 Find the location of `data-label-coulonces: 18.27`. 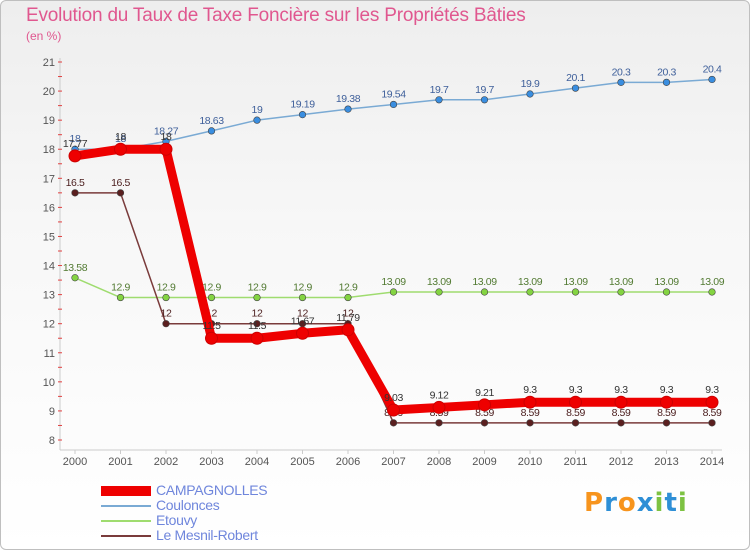

data-label-coulonces: 18.27 is located at coordinates (166, 131).